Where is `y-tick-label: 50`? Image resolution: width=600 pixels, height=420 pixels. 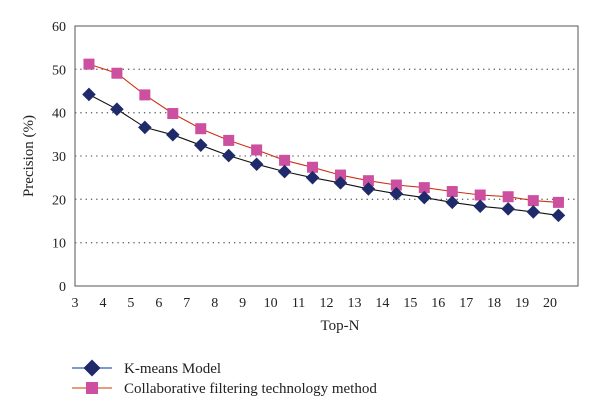
y-tick-label: 50 is located at coordinates (59, 70).